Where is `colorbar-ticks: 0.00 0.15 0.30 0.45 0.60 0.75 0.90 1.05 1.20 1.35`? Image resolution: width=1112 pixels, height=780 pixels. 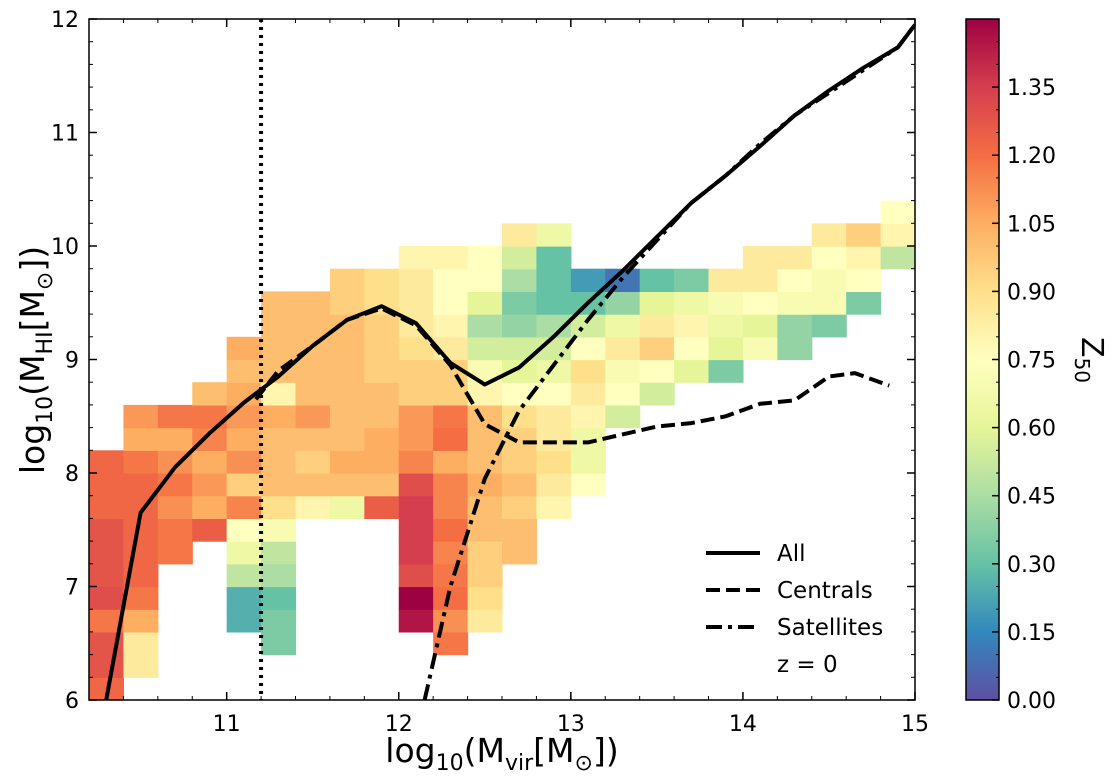 colorbar-ticks: 0.00 0.15 0.30 0.45 0.60 0.75 0.90 1.05 1.20 1.35 is located at coordinates (1024, 366).